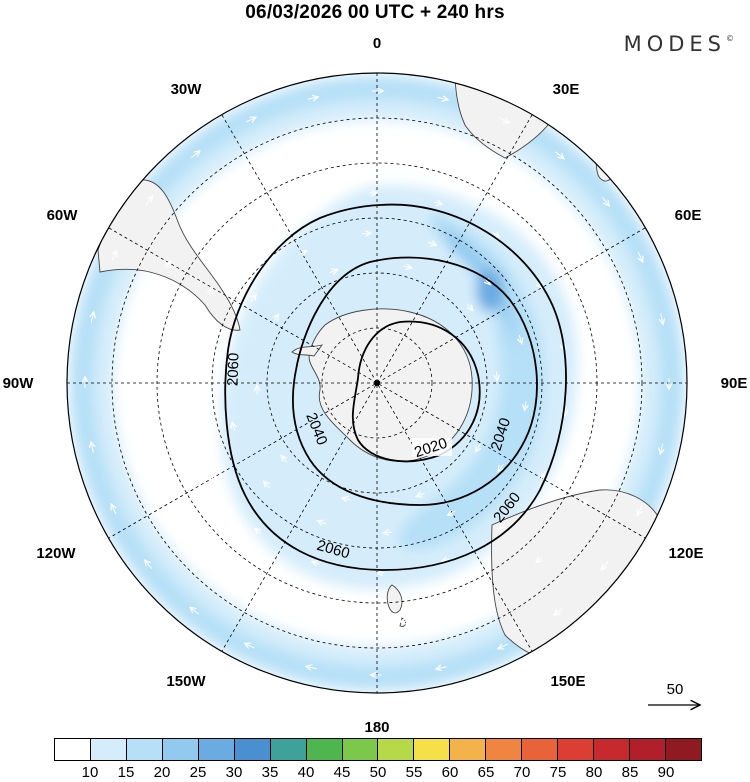  What do you see at coordinates (730, 38) in the screenshot?
I see `brand-mark: ©` at bounding box center [730, 38].